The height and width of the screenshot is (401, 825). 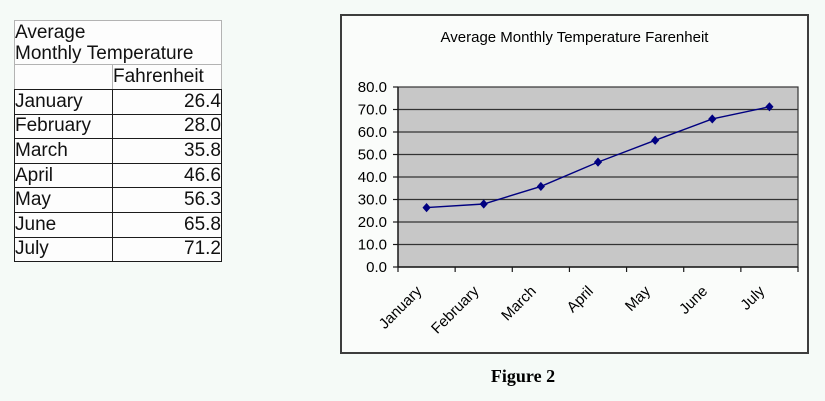 What do you see at coordinates (574, 37) in the screenshot?
I see `chart-title: Average Monthly Temperature Farenheit` at bounding box center [574, 37].